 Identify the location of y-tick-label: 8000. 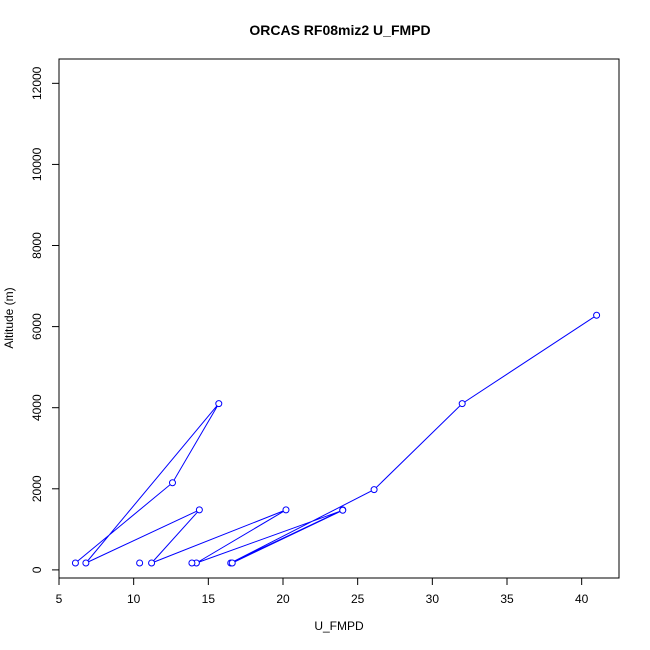
(37, 245).